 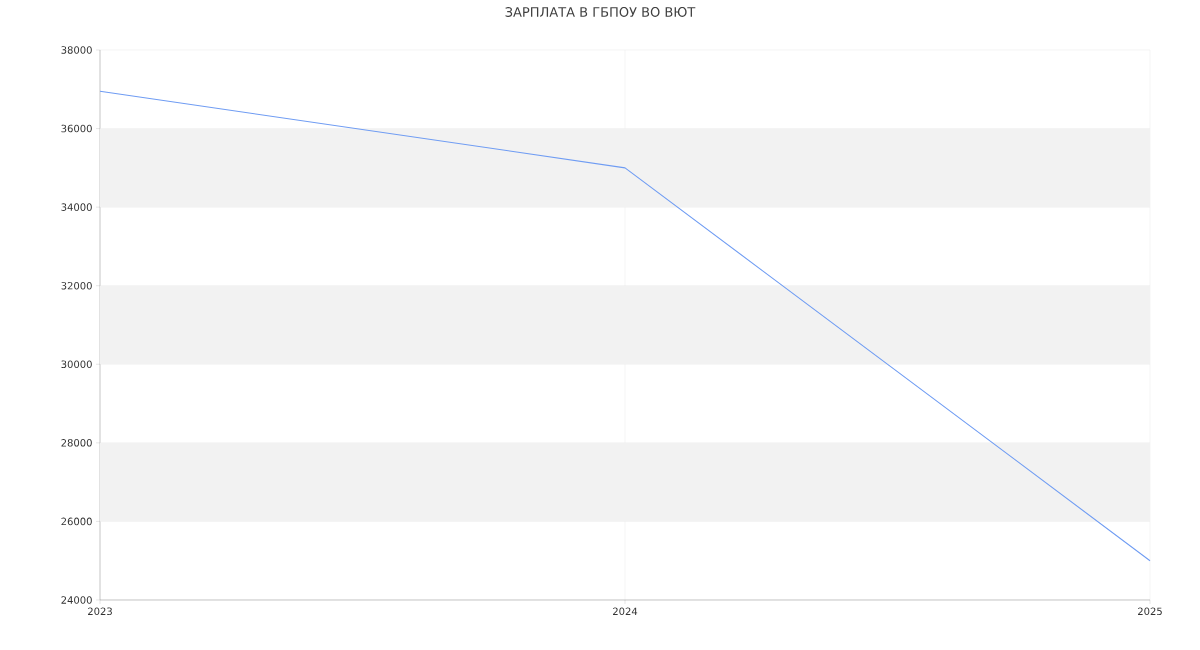 I want to click on x-tick-label: 2024, so click(x=625, y=611).